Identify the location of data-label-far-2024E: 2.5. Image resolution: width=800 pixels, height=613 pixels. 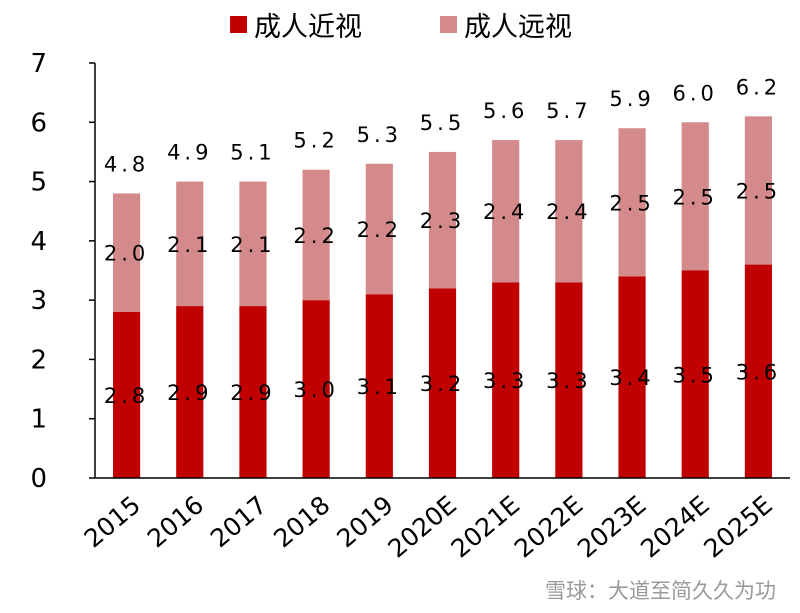
(695, 197).